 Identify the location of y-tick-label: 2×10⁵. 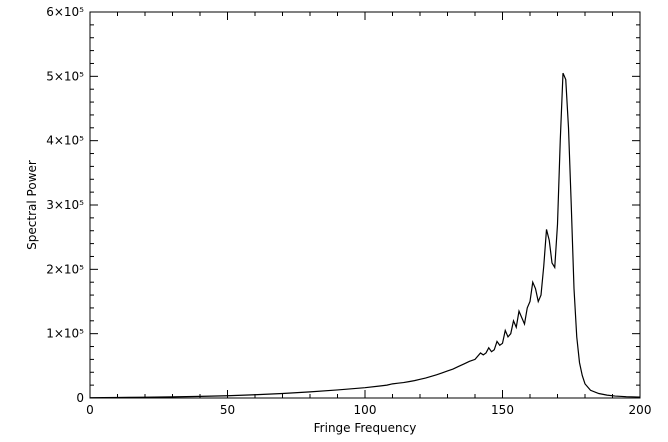
(65, 269).